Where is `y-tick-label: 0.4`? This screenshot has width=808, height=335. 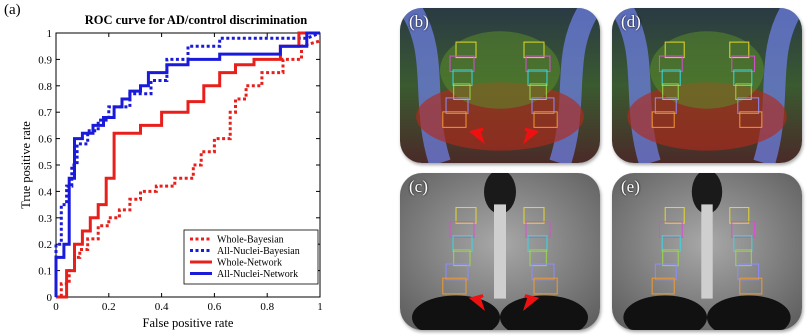
y-tick-label: 0.4 is located at coordinates (45, 192).